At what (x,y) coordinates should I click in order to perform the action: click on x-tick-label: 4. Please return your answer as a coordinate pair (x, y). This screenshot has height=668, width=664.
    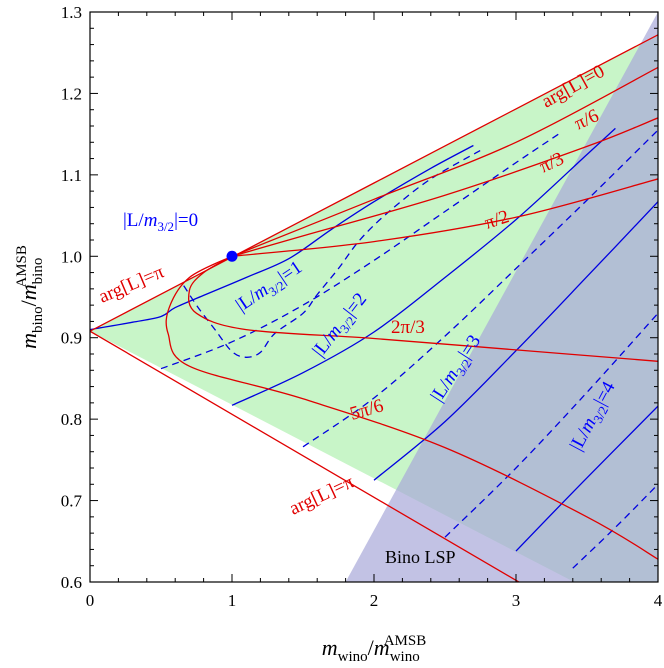
    Looking at the image, I should click on (658, 600).